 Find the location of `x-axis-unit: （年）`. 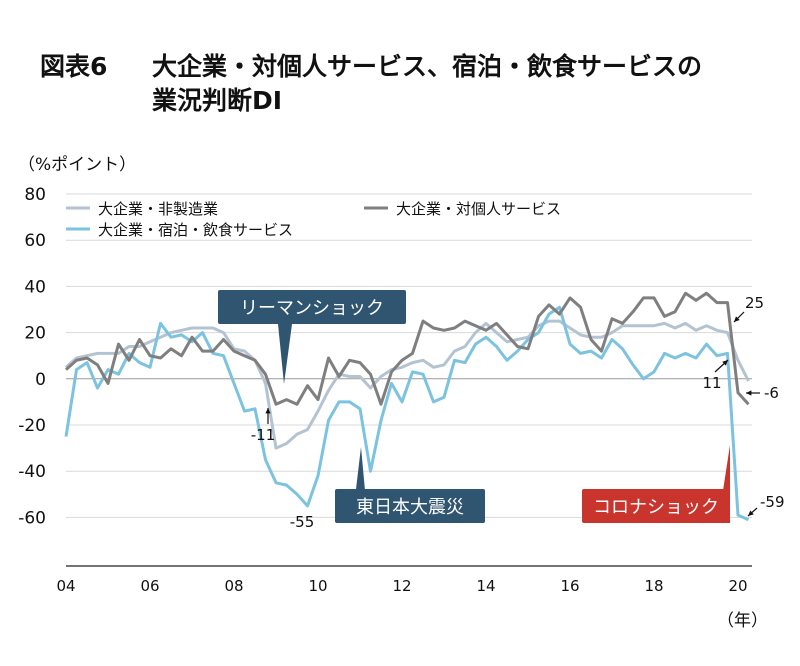

x-axis-unit: （年） is located at coordinates (742, 621).